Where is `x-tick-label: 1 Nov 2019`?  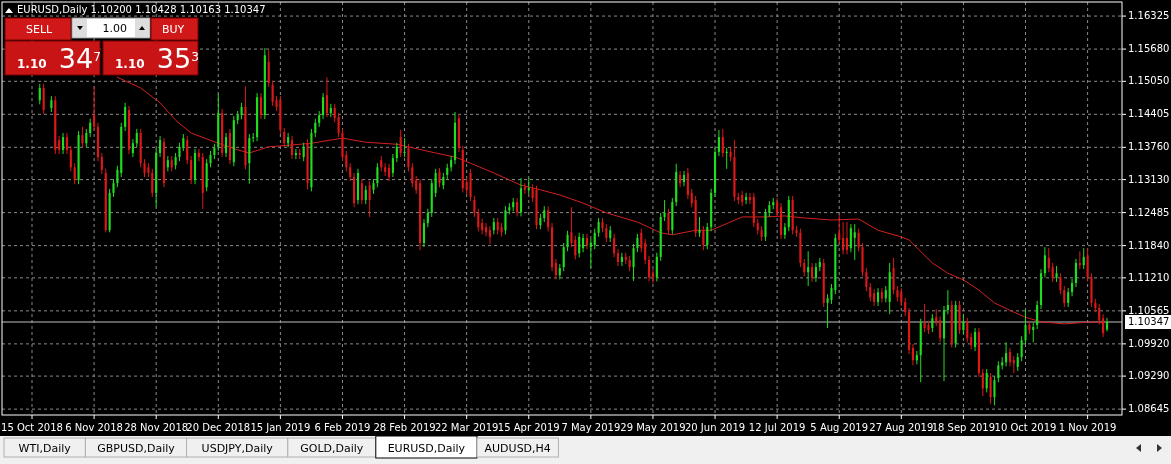 x-tick-label: 1 Nov 2019 is located at coordinates (1087, 427).